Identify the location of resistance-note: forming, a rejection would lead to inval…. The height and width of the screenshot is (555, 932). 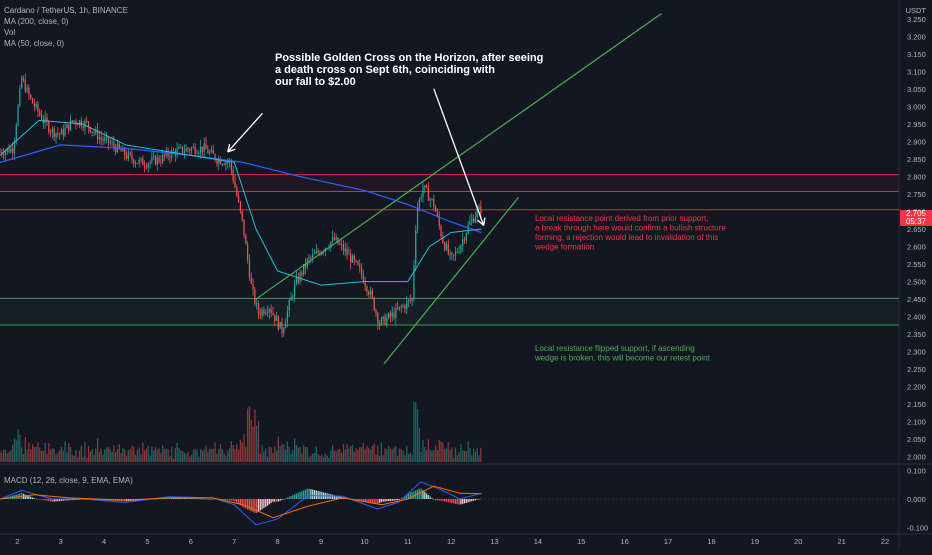
(626, 237).